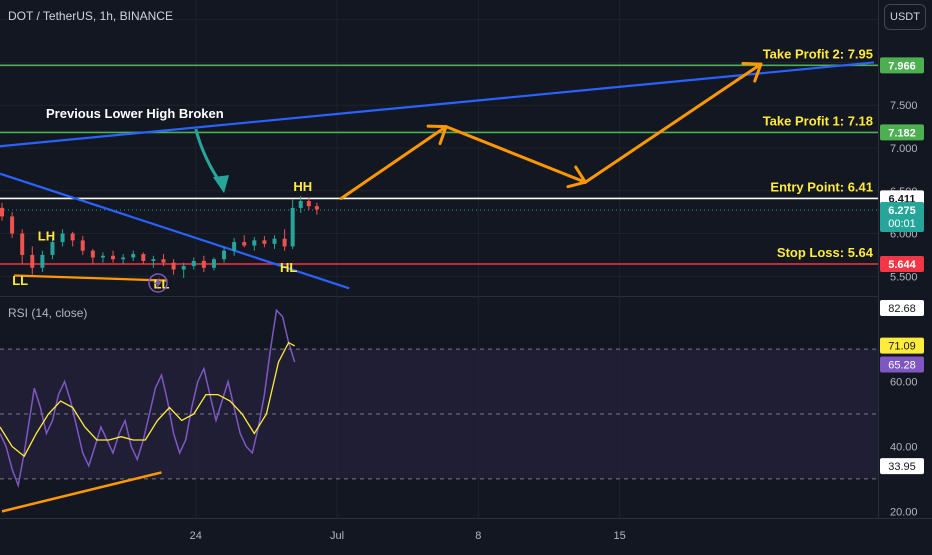  Describe the element at coordinates (81, 492) in the screenshot. I see `rsi-divergence-line` at that location.